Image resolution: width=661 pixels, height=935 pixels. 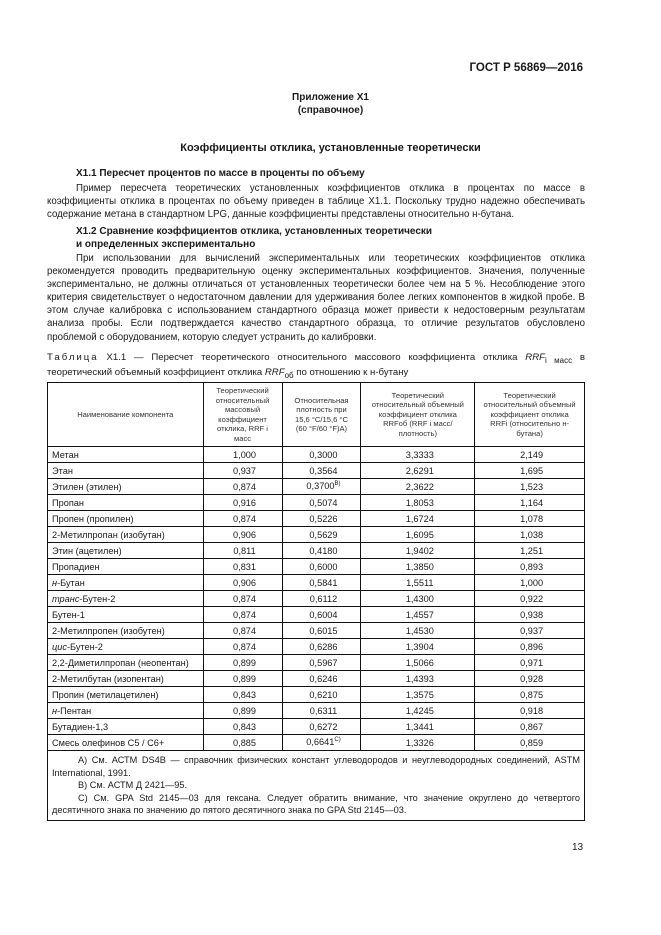 I want to click on table-row: Пропан 0,916 0,5074 1,8053 1,164, so click(x=316, y=502).